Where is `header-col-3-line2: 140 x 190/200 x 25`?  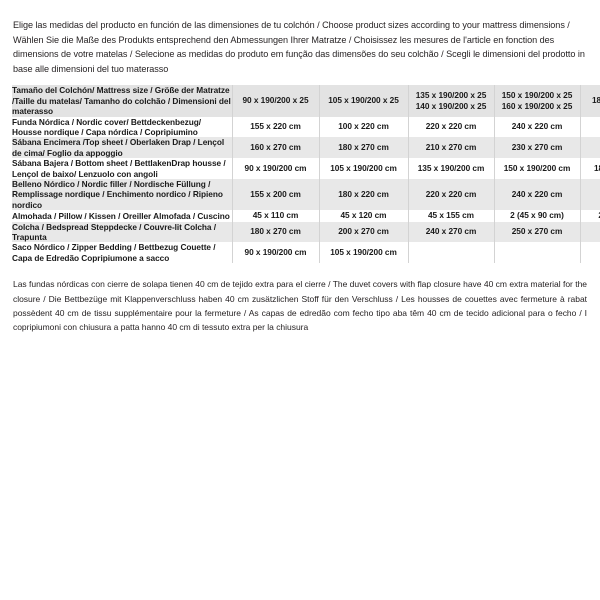
header-col-3-line2: 140 x 190/200 x 25 is located at coordinates (451, 105).